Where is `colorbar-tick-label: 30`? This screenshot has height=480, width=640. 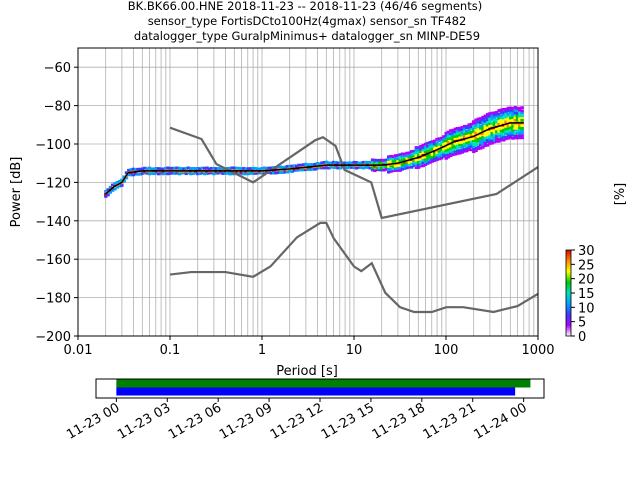 colorbar-tick-label: 30 is located at coordinates (586, 251).